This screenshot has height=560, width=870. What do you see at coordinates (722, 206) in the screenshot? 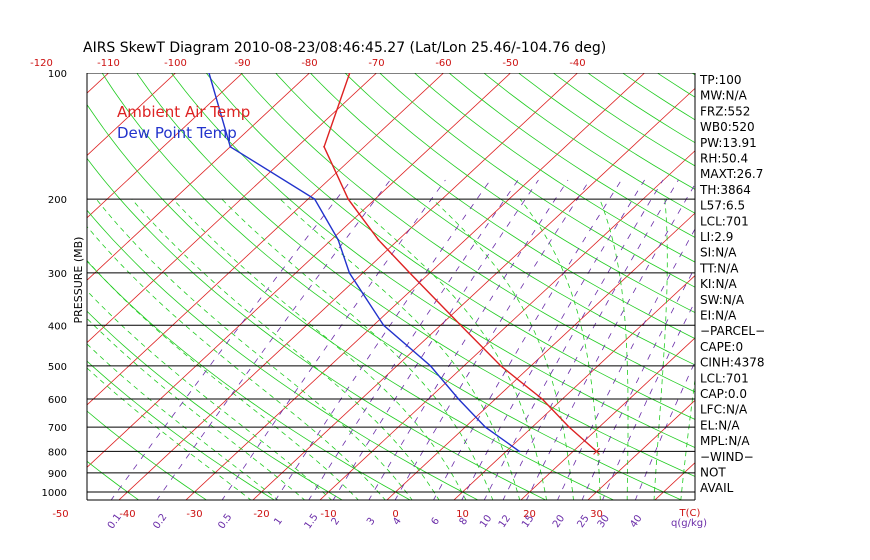
I see `index-item: L57:6.5` at bounding box center [722, 206].